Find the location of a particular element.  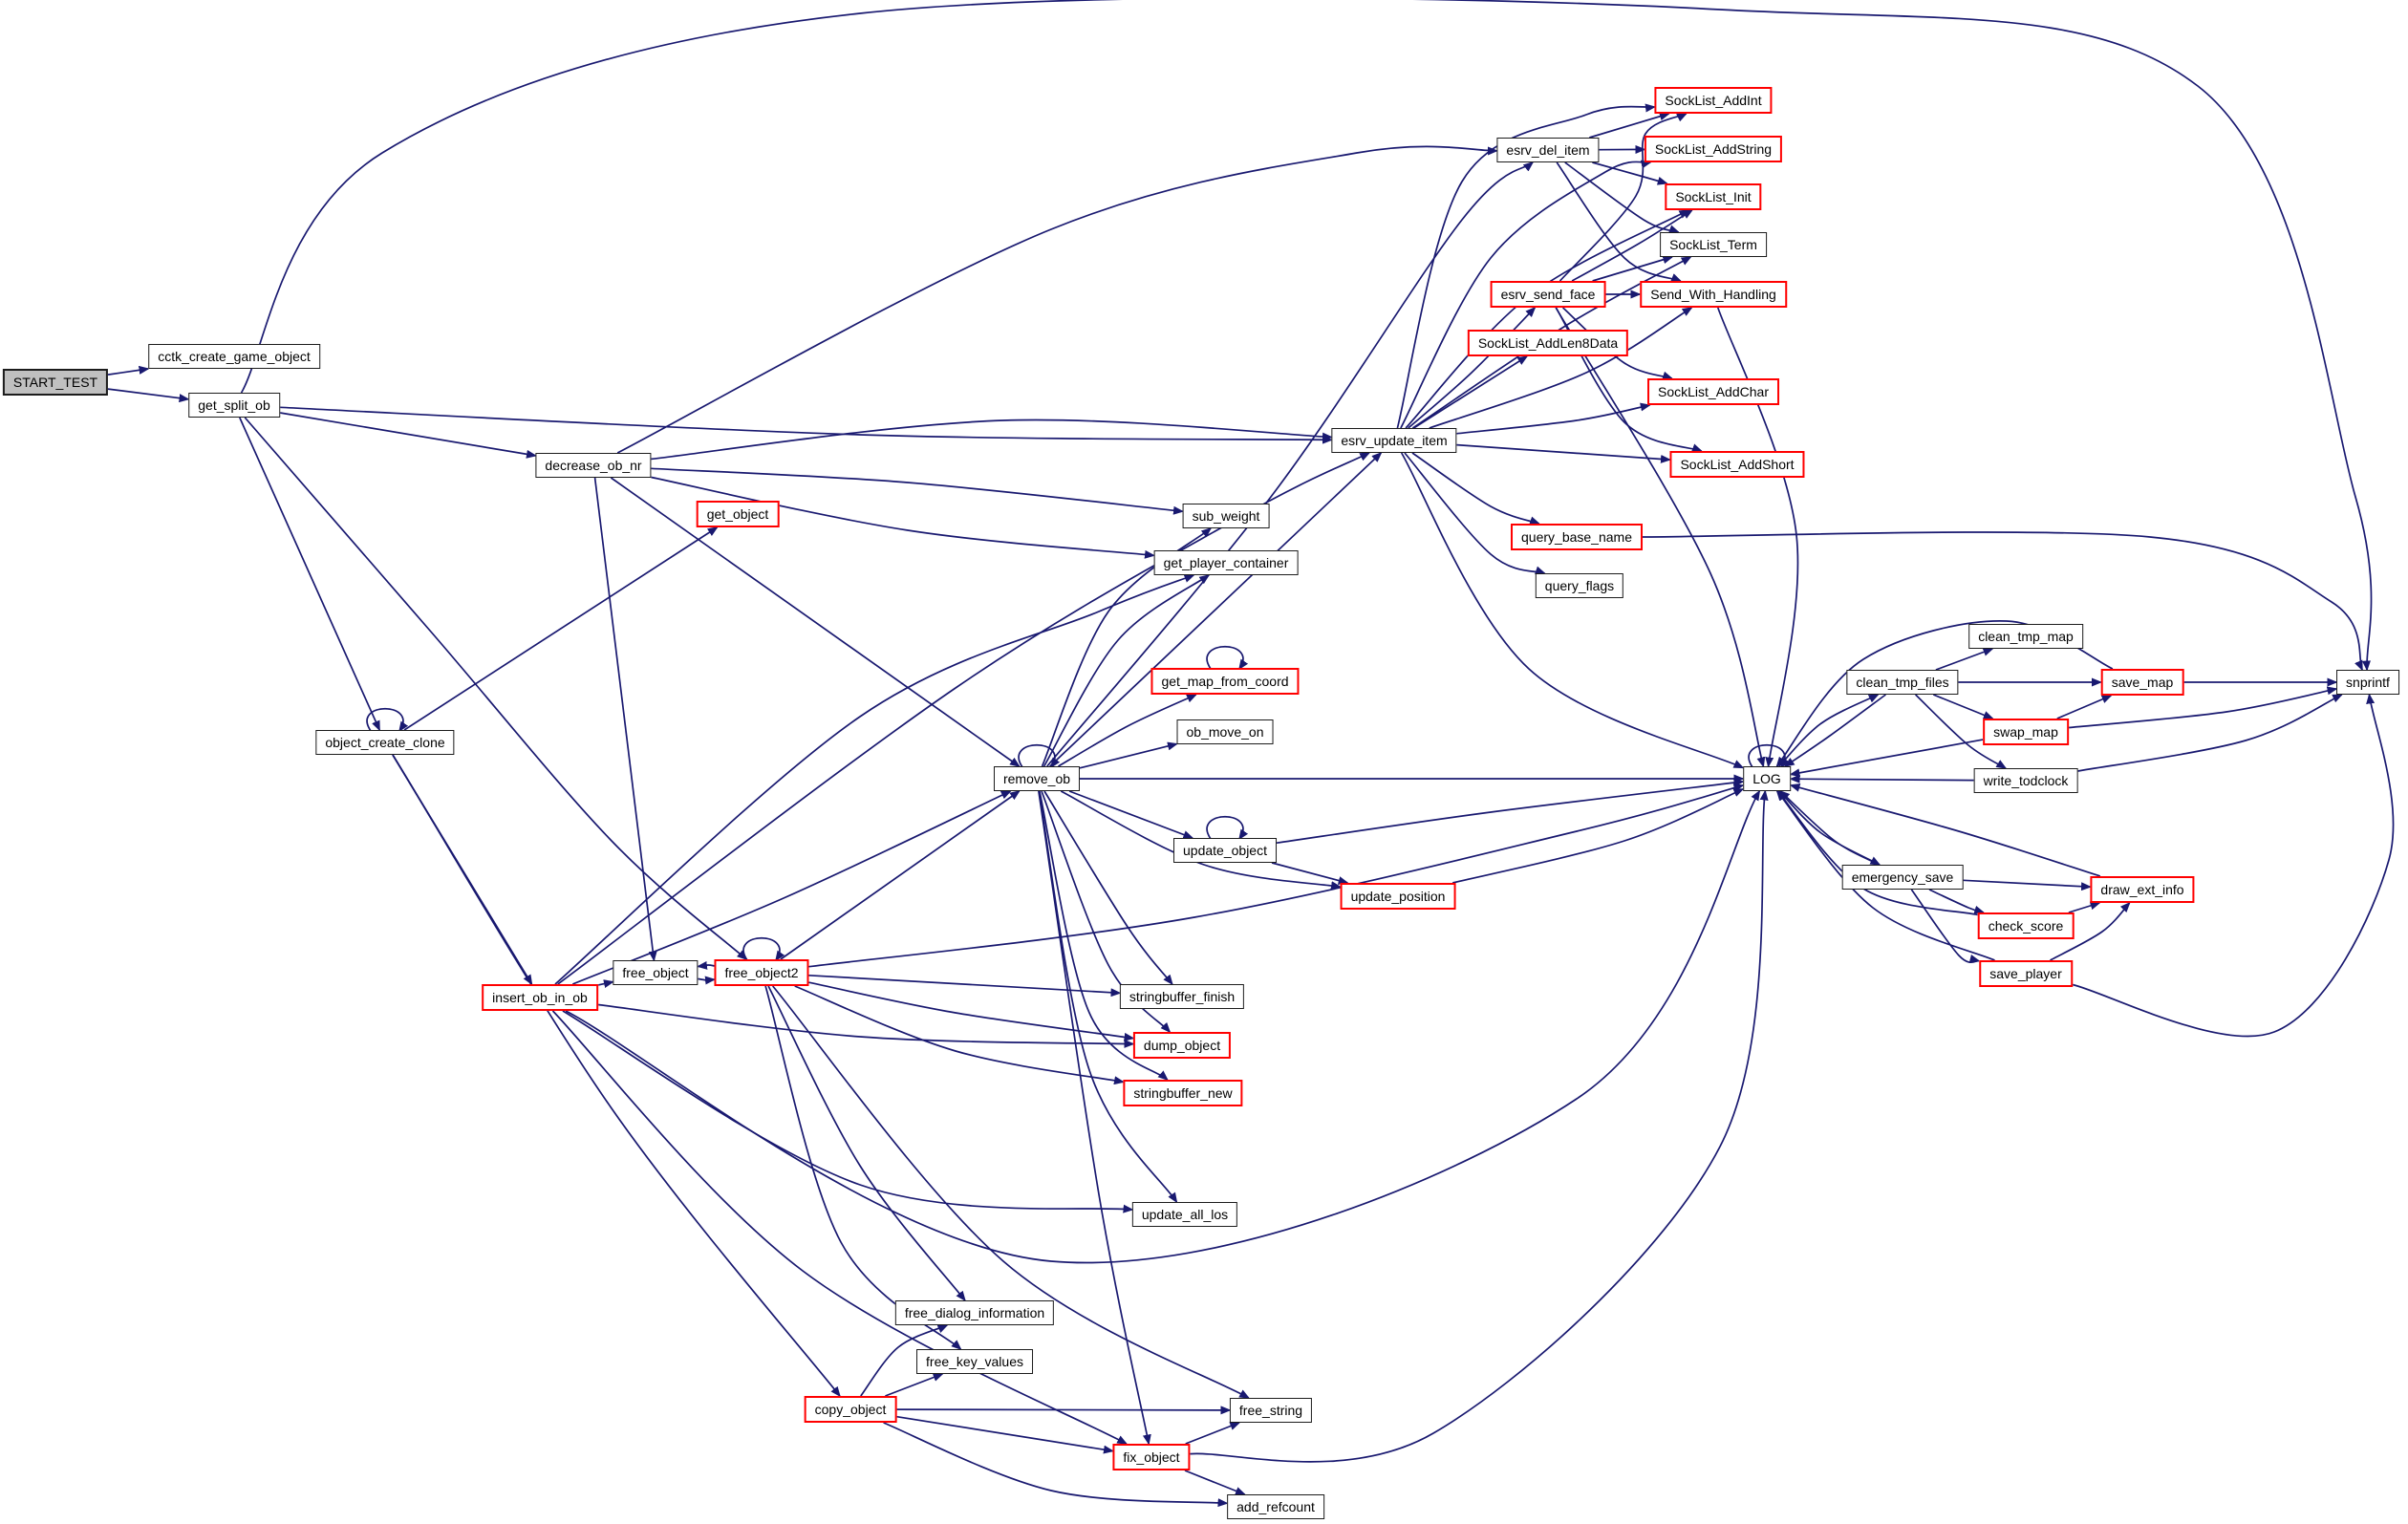

edge-dei-to-log is located at coordinates (1945, 830).